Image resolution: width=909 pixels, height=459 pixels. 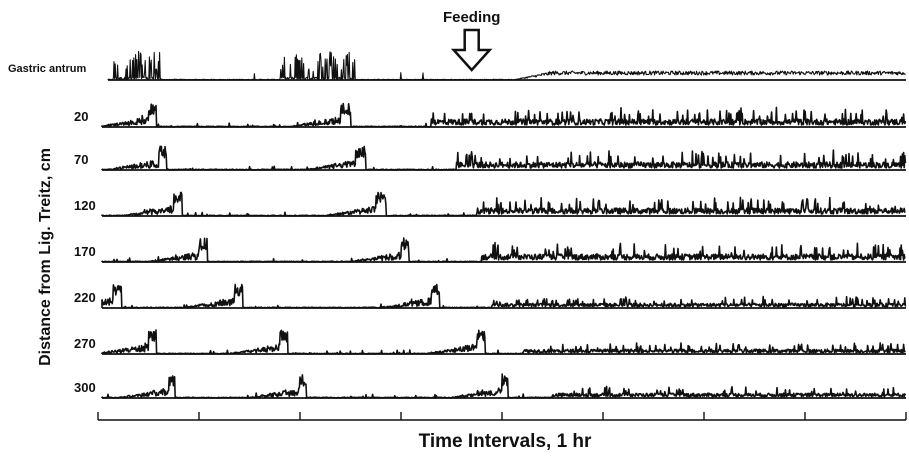 What do you see at coordinates (85, 297) in the screenshot?
I see `trace-label: 220` at bounding box center [85, 297].